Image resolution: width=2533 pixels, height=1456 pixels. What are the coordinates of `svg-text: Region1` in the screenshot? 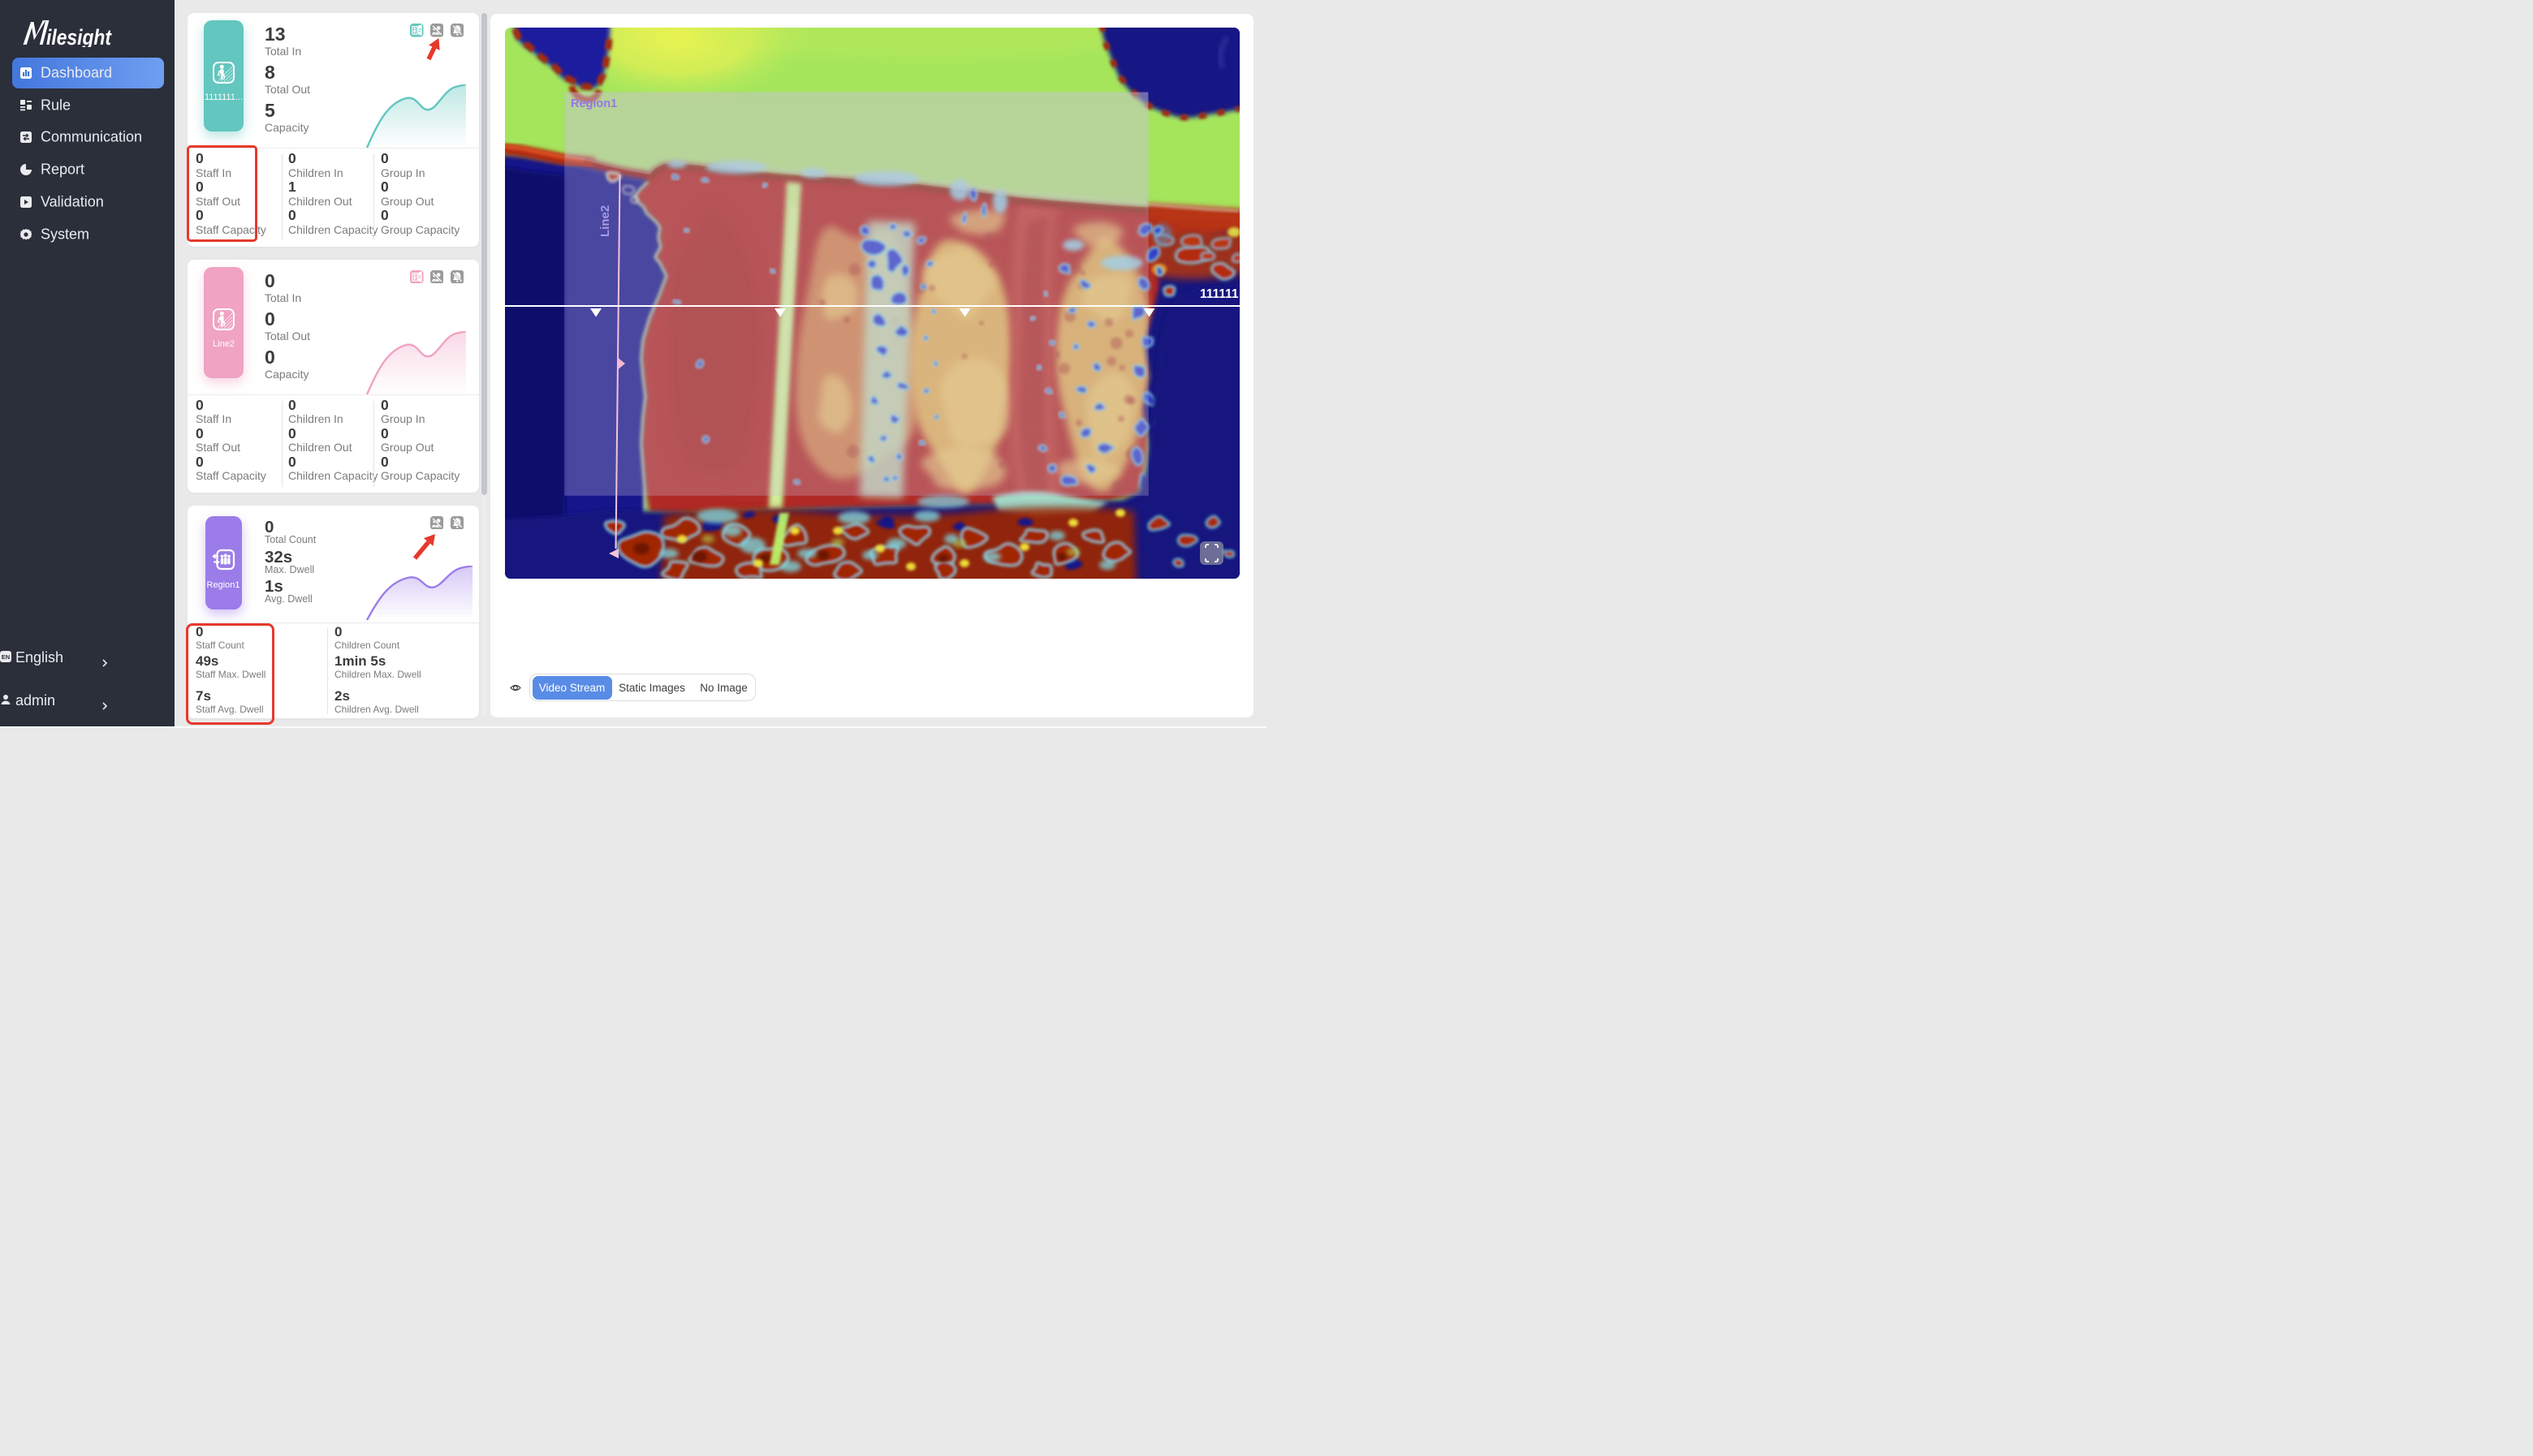 It's located at (594, 104).